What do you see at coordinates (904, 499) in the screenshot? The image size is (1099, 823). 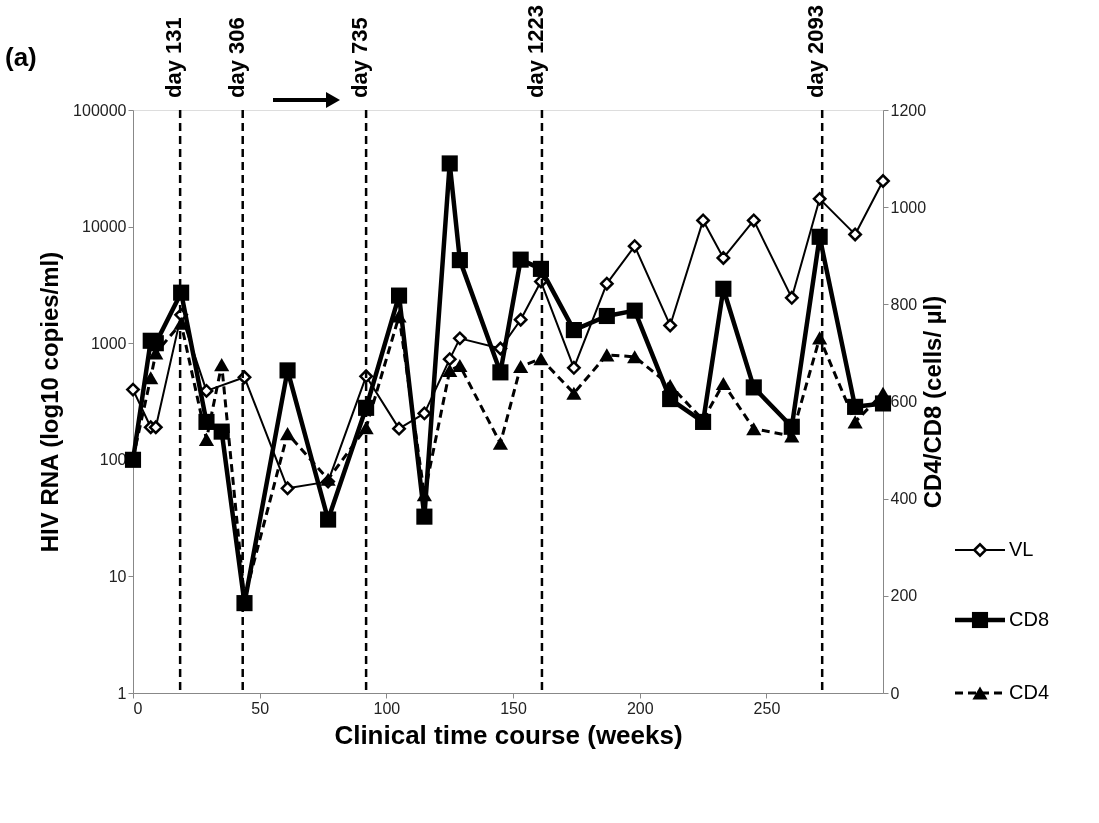 I see `y2-tick-label: 400` at bounding box center [904, 499].